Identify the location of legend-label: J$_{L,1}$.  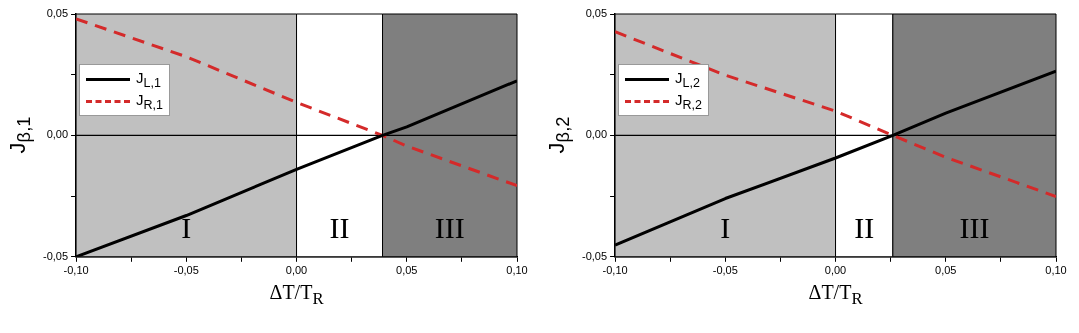
(148, 79).